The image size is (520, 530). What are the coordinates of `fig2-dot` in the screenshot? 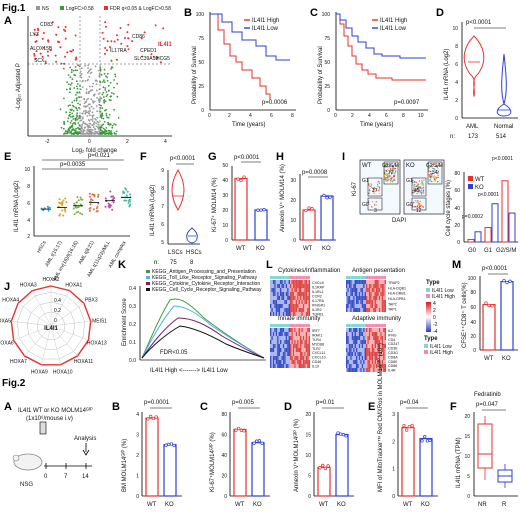 It's located at (325, 468).